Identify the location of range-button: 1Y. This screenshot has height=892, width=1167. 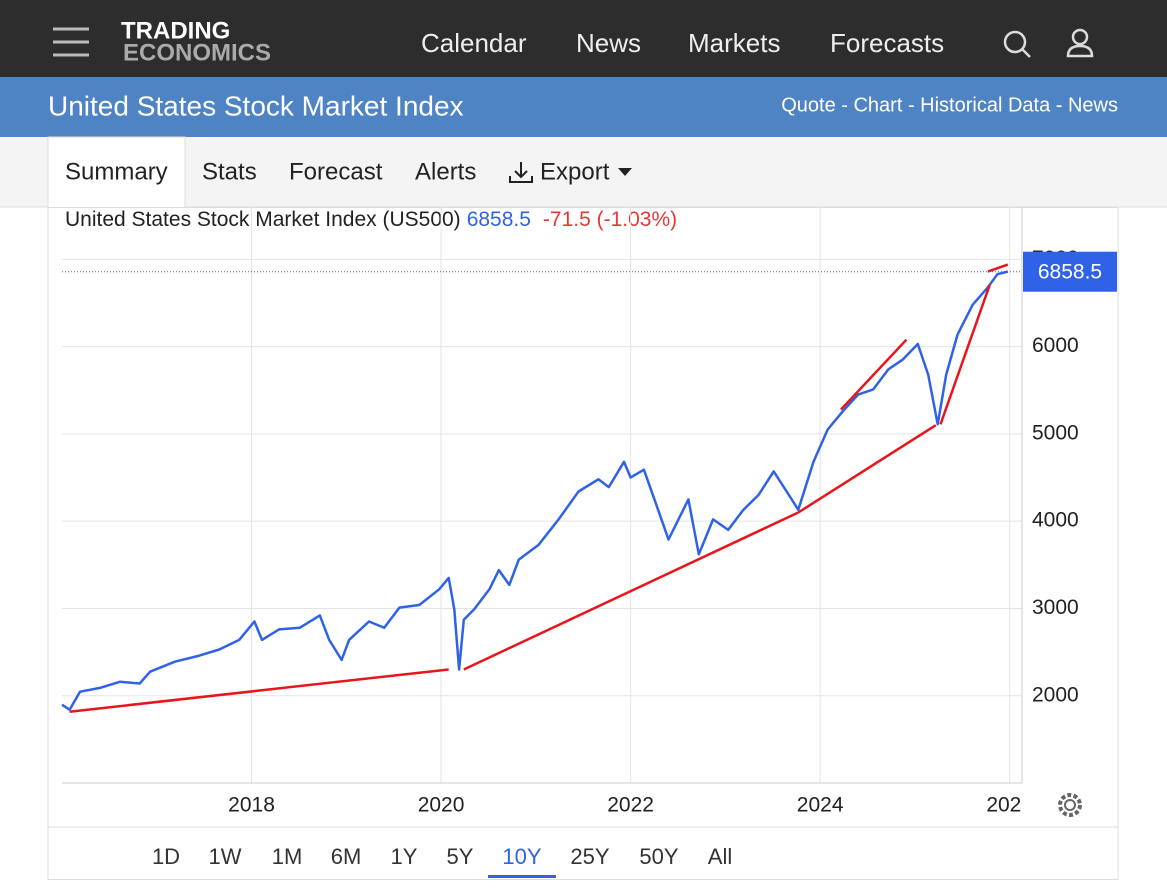
(404, 856).